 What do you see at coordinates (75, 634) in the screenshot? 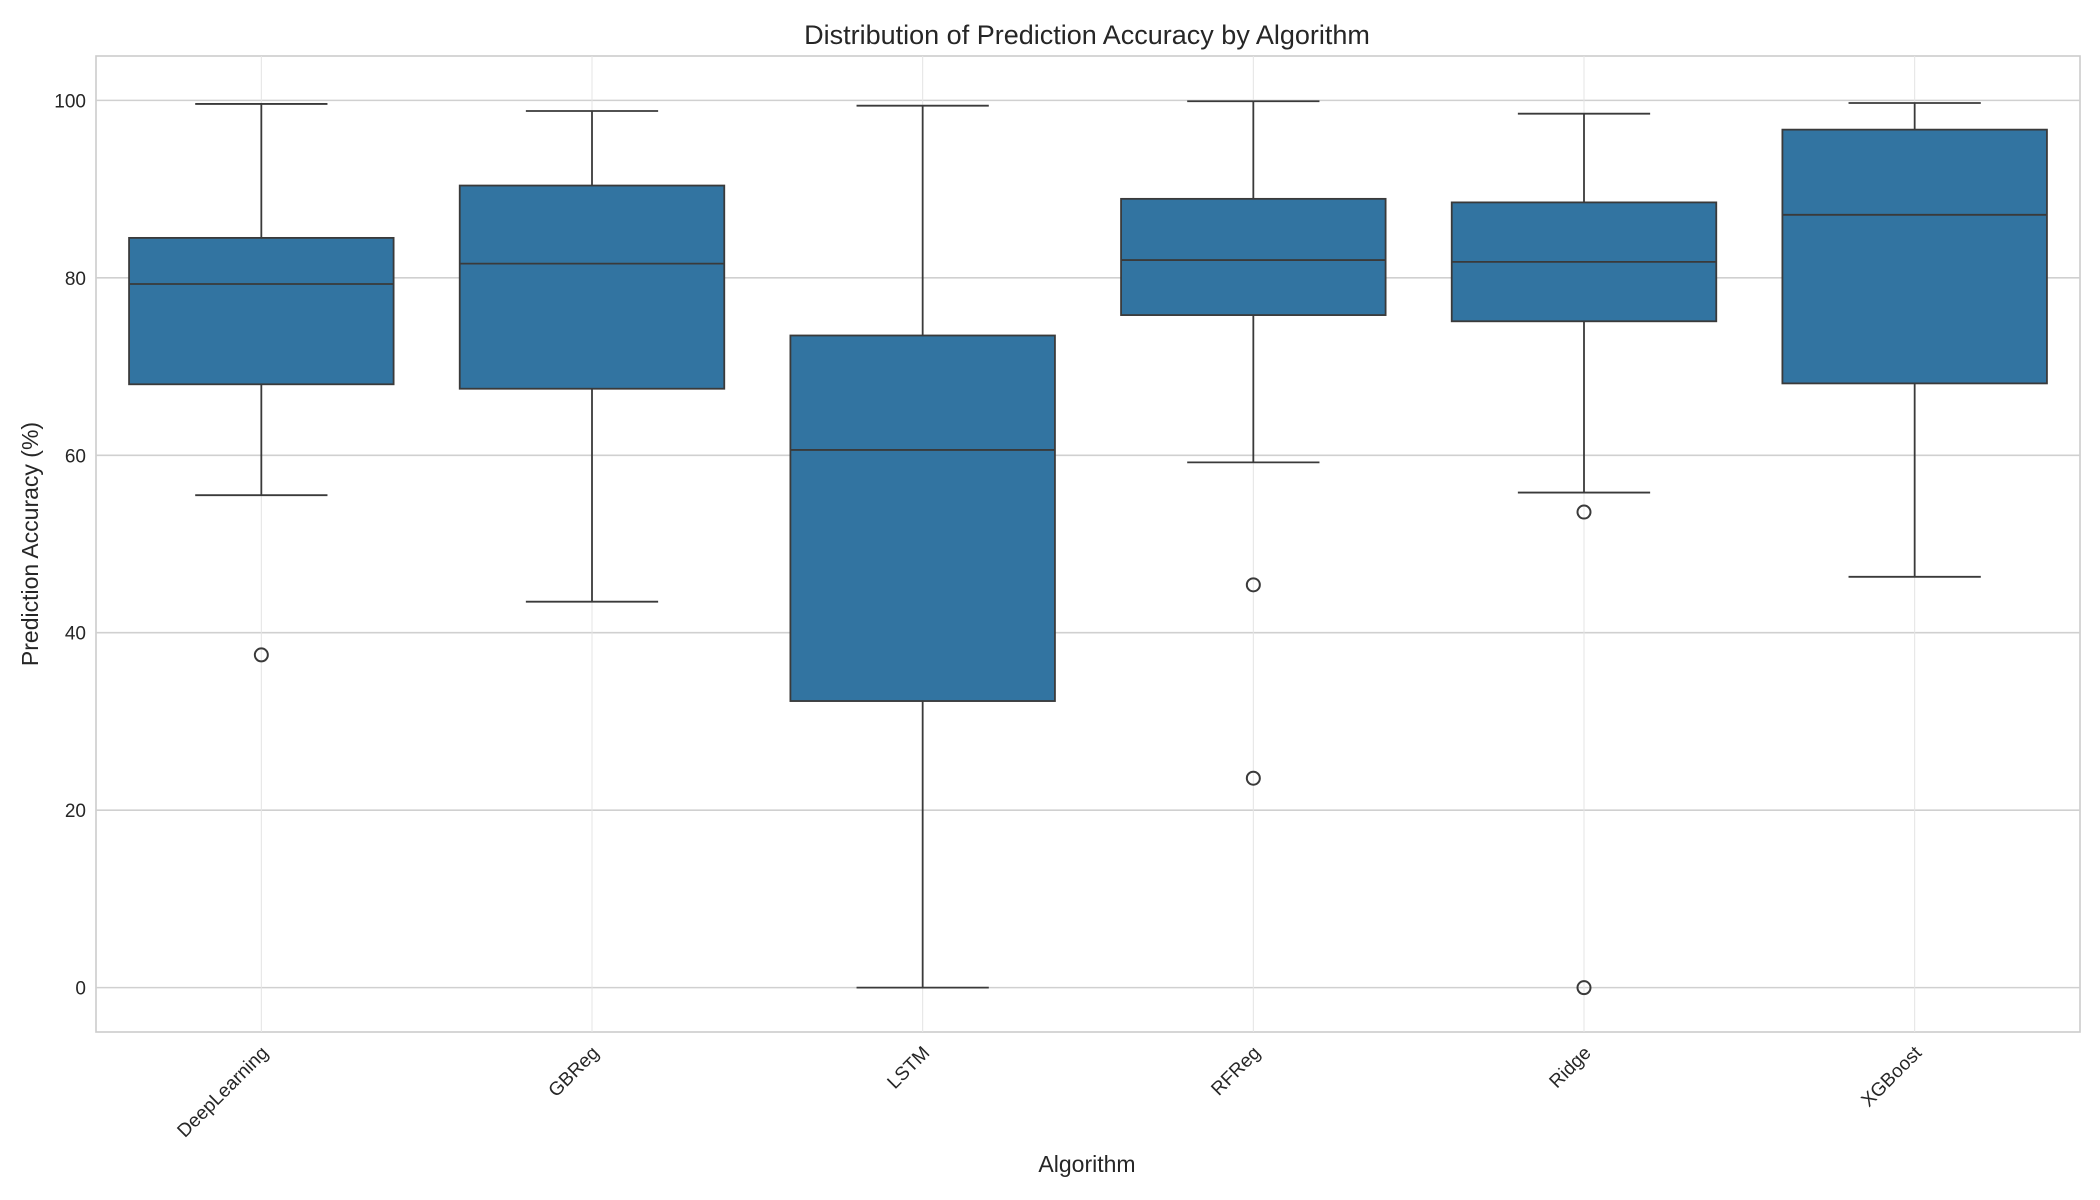
I see `y-tick-label-40: 40` at bounding box center [75, 634].